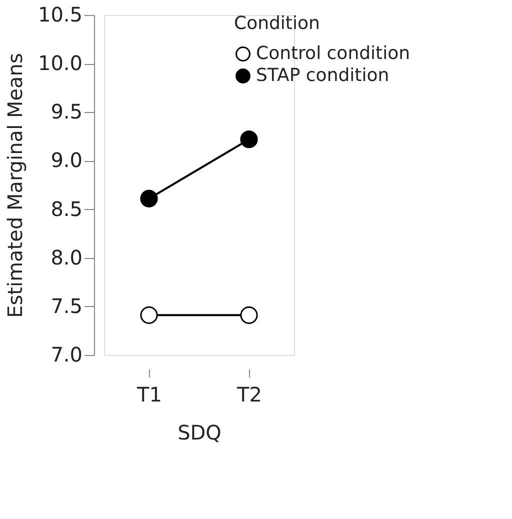 The height and width of the screenshot is (519, 512). I want to click on y-tick-label: 8.0, so click(66, 257).